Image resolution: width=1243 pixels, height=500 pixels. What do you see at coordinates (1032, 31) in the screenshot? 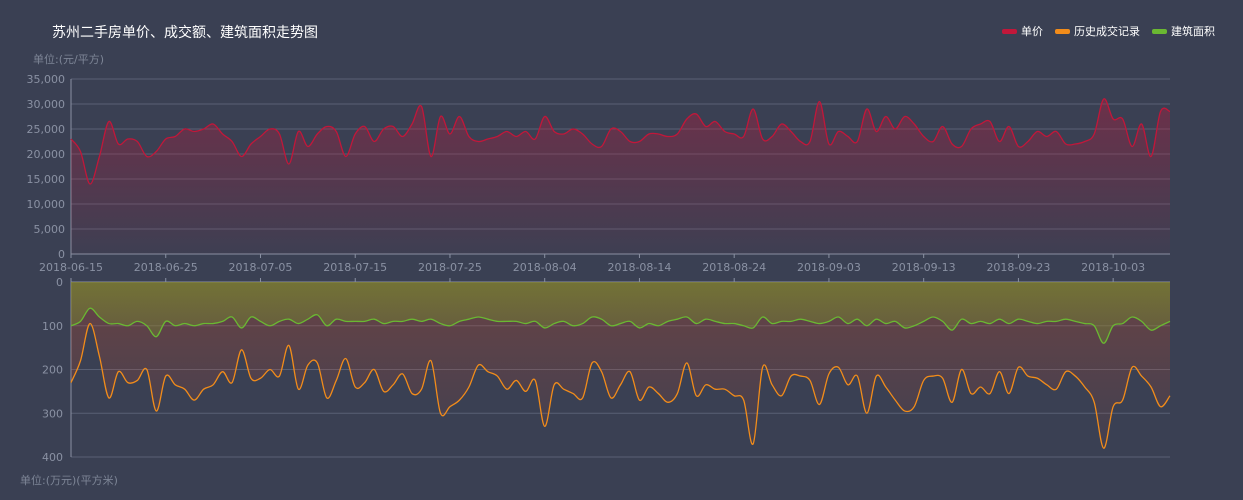
I see `legend-label-price: 单价` at bounding box center [1032, 31].